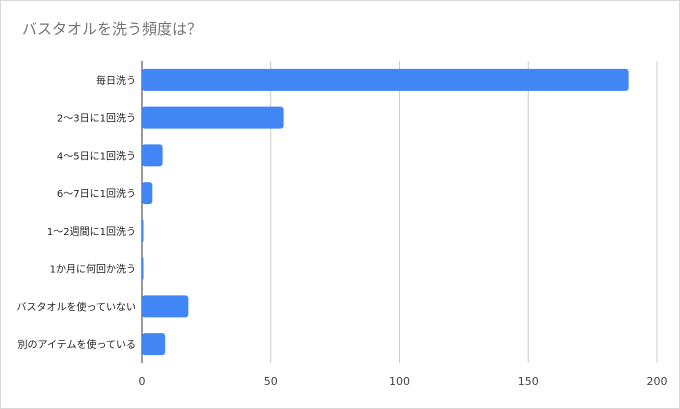 The height and width of the screenshot is (409, 680). Describe the element at coordinates (96, 194) in the screenshot. I see `category-label: 6〜7日に1回洗う` at that location.